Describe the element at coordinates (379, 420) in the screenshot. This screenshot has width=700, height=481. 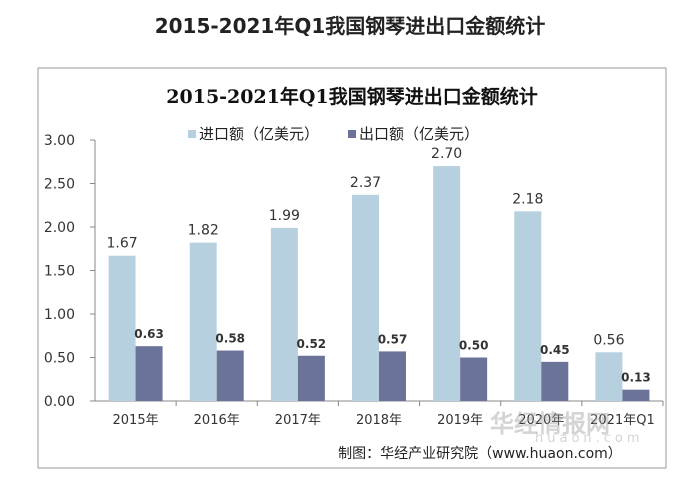
I see `x-tick-label: 2018年` at that location.